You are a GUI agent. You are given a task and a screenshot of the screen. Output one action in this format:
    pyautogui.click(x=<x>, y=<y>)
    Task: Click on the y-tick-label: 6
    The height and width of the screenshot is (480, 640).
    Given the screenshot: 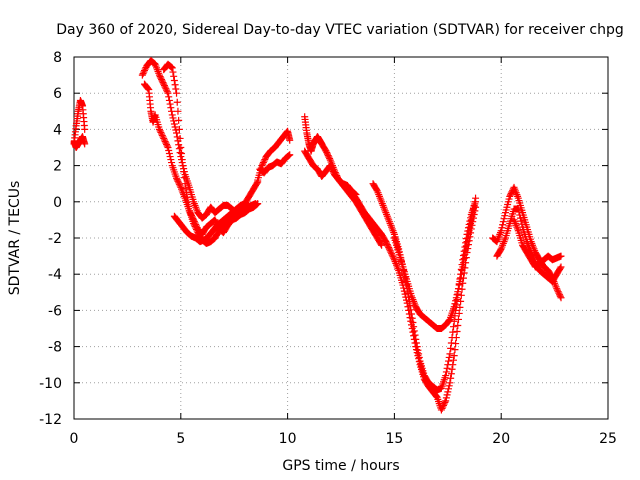 What is the action you would take?
    pyautogui.click(x=57, y=94)
    